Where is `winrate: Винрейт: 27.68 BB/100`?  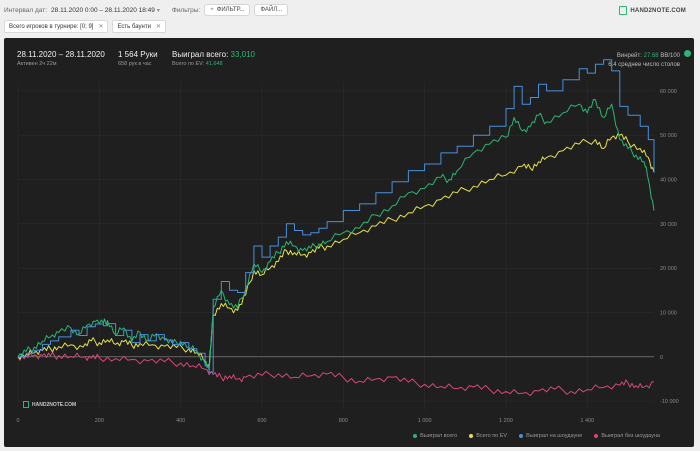 winrate: Винрейт: 27.68 BB/100 is located at coordinates (644, 56).